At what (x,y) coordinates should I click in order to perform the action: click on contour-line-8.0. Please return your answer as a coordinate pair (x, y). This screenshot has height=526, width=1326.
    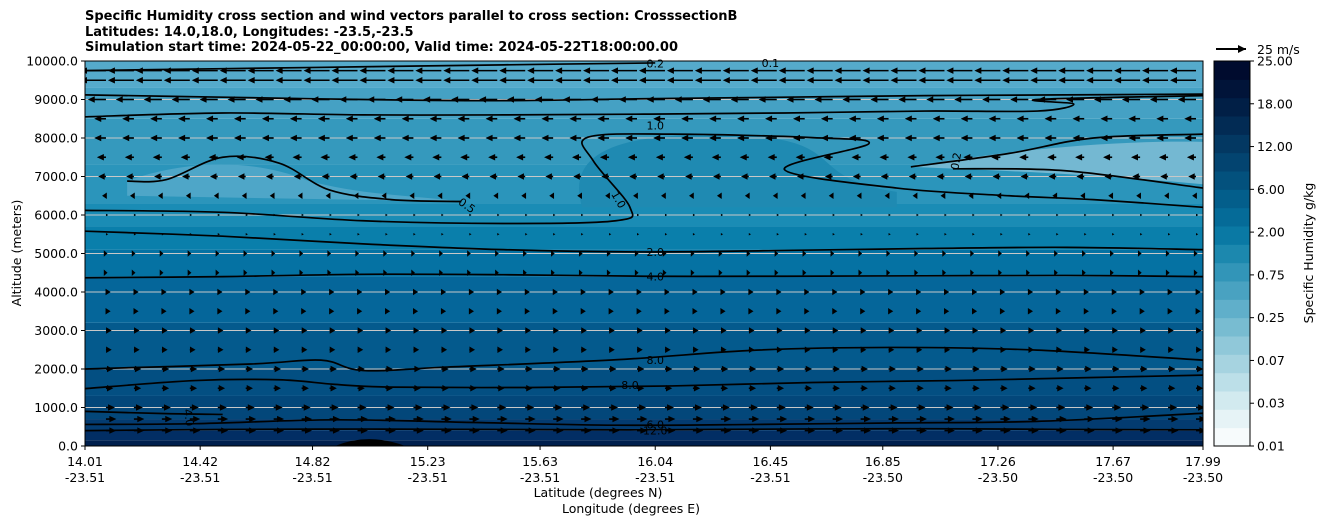
    Looking at the image, I should click on (644, 359).